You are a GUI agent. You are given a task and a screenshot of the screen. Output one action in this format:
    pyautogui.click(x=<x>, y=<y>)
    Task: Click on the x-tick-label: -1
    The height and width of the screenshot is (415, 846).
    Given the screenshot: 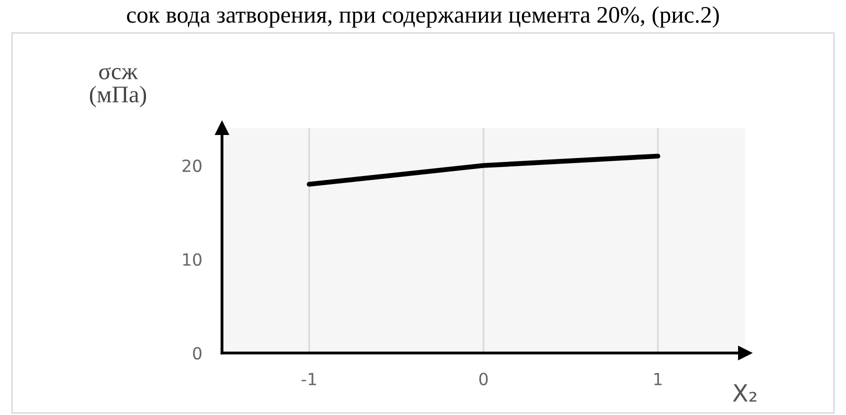 What is the action you would take?
    pyautogui.click(x=309, y=379)
    